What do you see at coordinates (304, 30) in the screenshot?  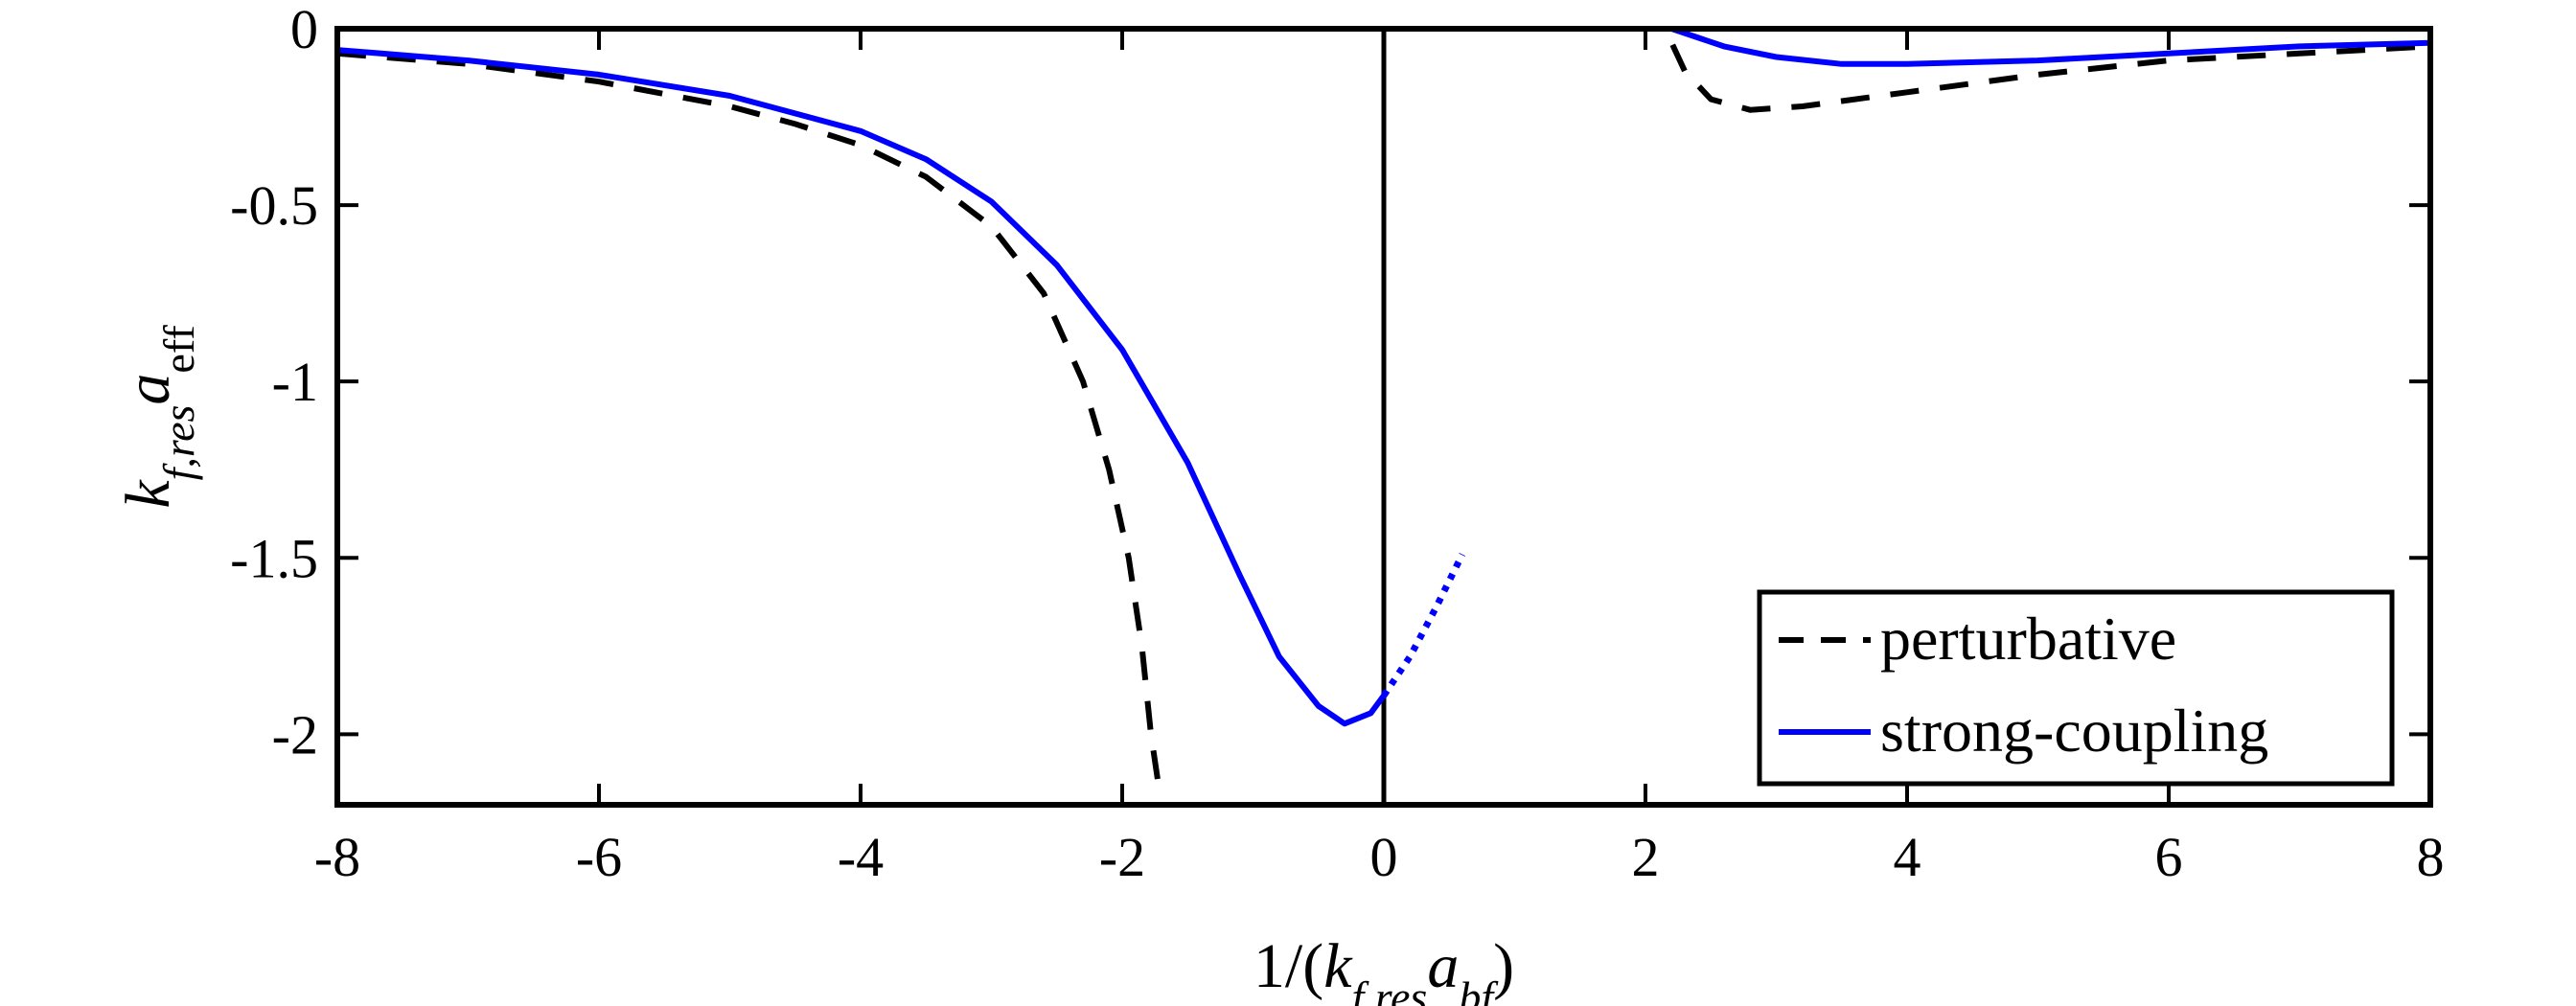 I see `y-tick-label: 0` at bounding box center [304, 30].